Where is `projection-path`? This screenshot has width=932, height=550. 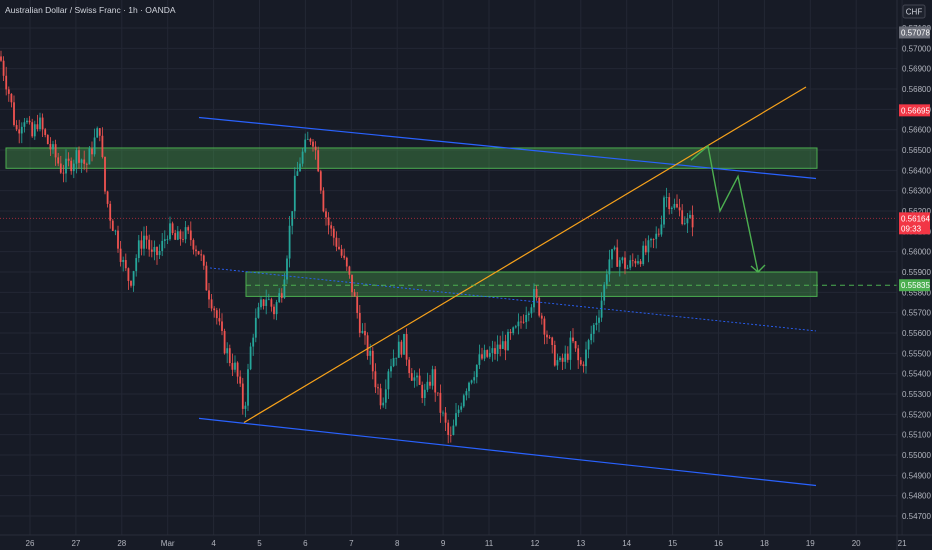
projection-path is located at coordinates (724, 208).